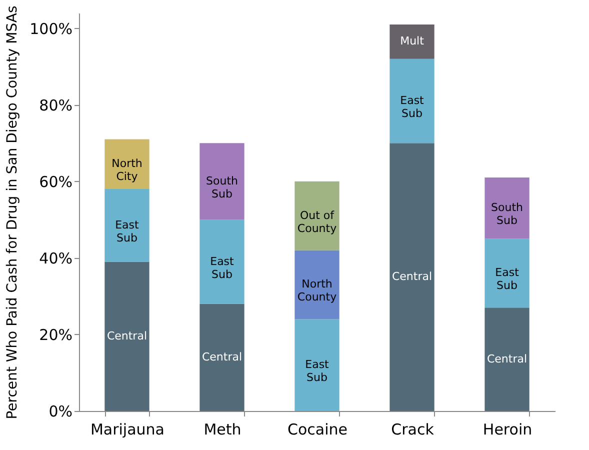 This screenshot has width=589, height=450. What do you see at coordinates (507, 429) in the screenshot?
I see `x-tick-label: Heroin` at bounding box center [507, 429].